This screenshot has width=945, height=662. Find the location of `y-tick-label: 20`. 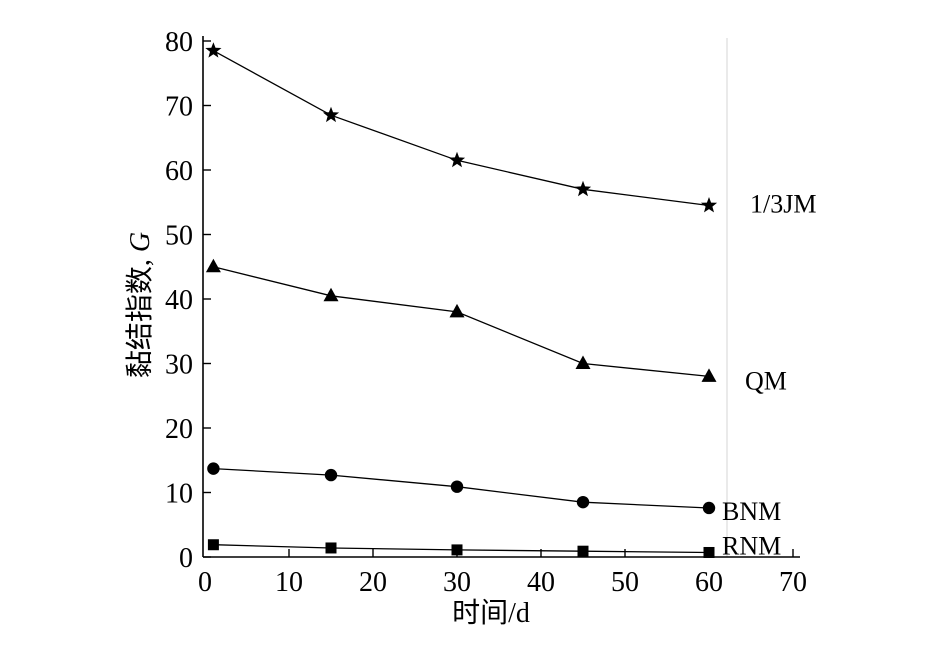

y-tick-label: 20 is located at coordinates (179, 429).